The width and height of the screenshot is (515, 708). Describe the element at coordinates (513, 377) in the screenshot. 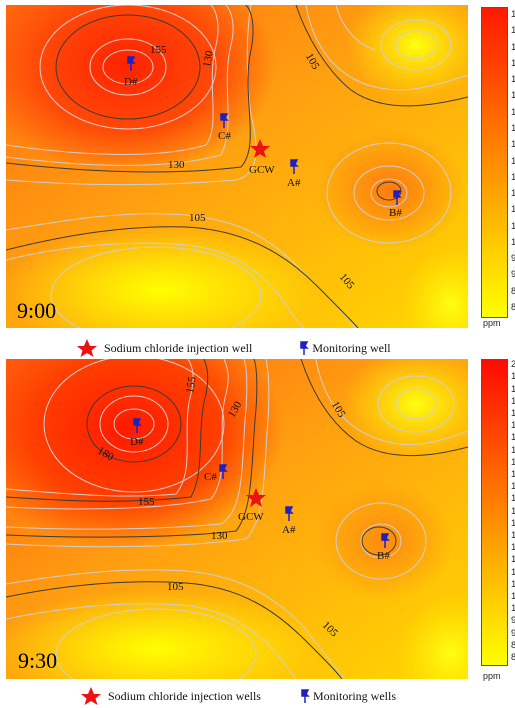

I see `colorbar-tick-label: 195` at that location.